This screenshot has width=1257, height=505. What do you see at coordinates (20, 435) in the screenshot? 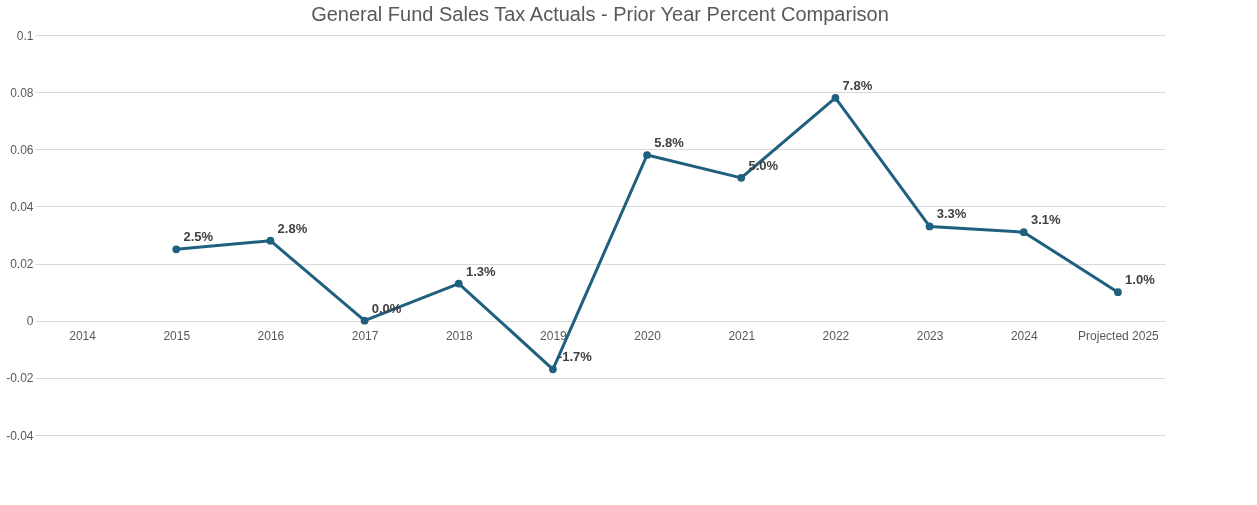
I see `y-tick-label: -0.04` at bounding box center [20, 435].